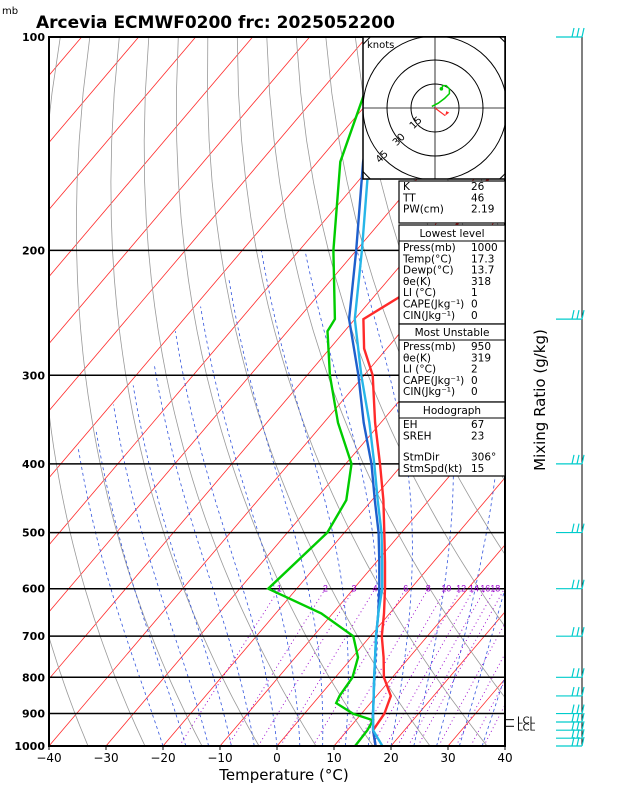 This screenshot has width=618, height=800. I want to click on mixing-ratio-label: 6, so click(405, 589).